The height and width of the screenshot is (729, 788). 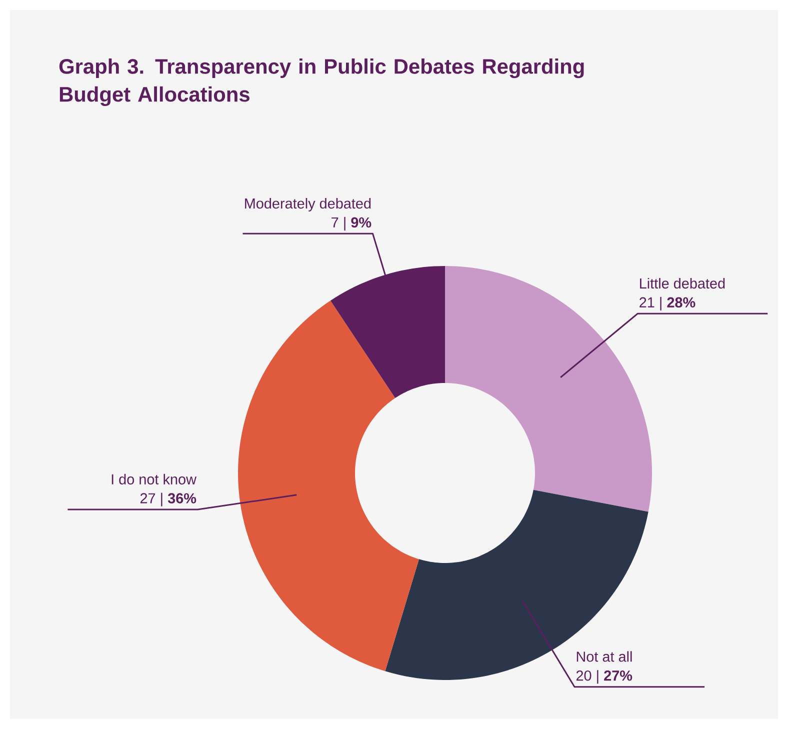 What do you see at coordinates (168, 499) in the screenshot?
I see `data-label: 27 | 36%` at bounding box center [168, 499].